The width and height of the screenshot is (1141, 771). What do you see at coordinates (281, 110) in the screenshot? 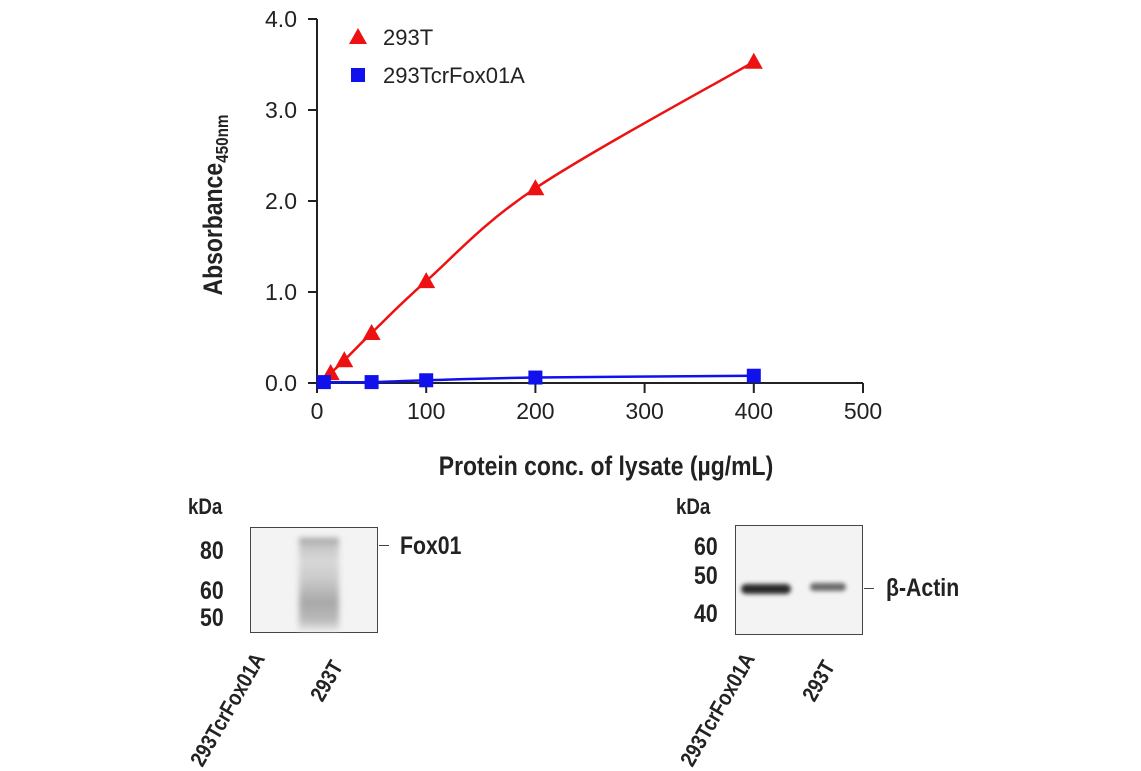
I see `y-tick-label: 3.0` at bounding box center [281, 110].